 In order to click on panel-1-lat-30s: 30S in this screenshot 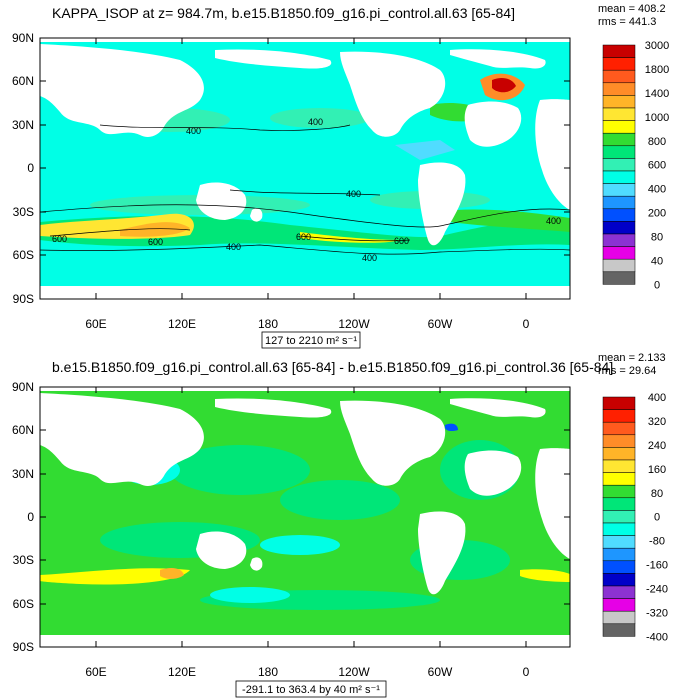, I will do `click(23, 212)`.